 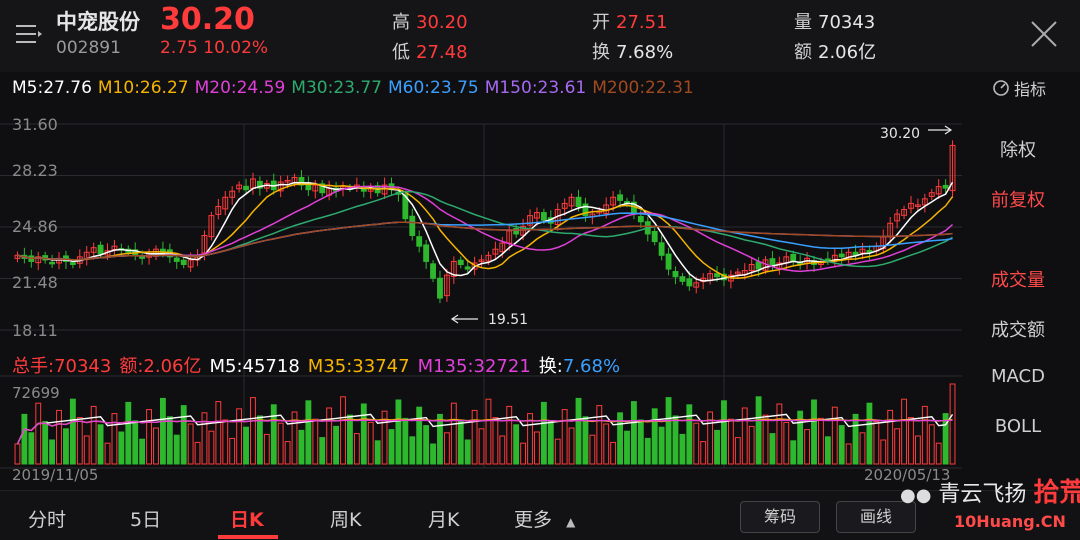 What do you see at coordinates (444, 520) in the screenshot?
I see `tab-monthly-k: 月K` at bounding box center [444, 520].